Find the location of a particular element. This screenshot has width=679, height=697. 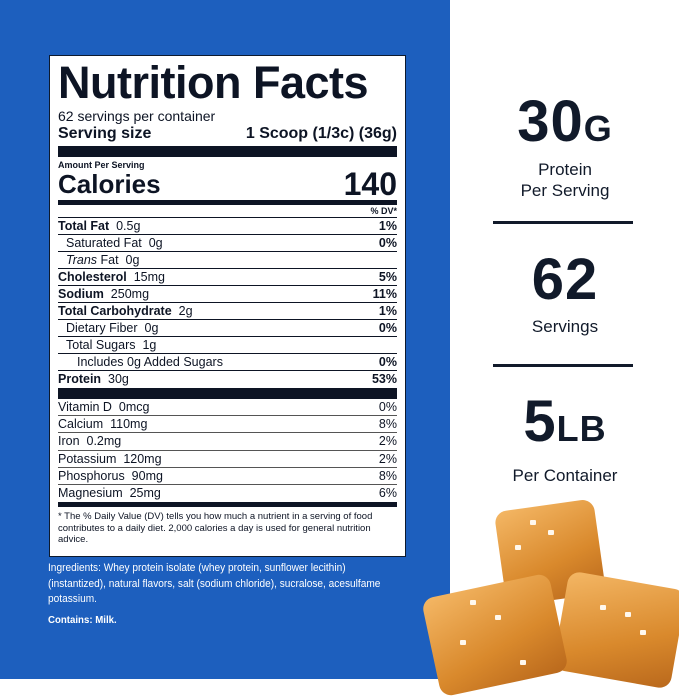

vitamin-row: Potassium 120mg 2% is located at coordinates (227, 459).